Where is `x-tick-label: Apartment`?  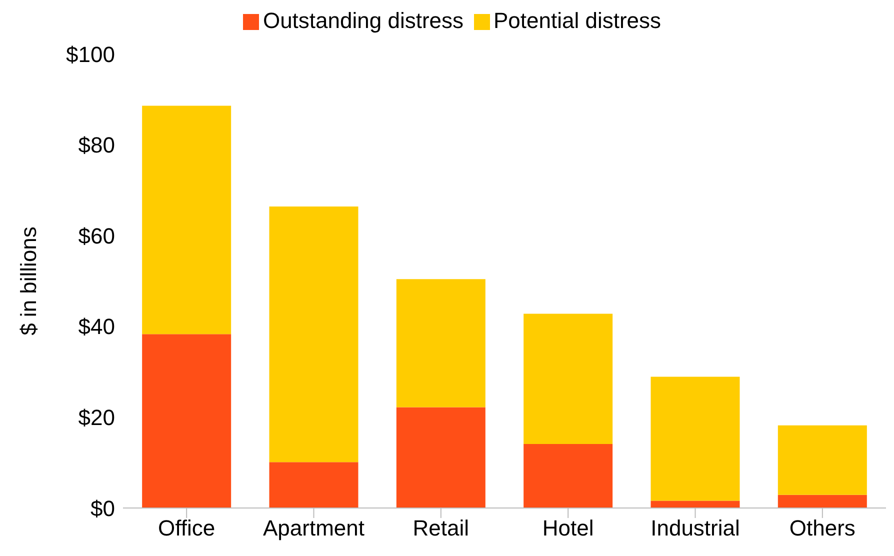
x-tick-label: Apartment is located at coordinates (313, 528).